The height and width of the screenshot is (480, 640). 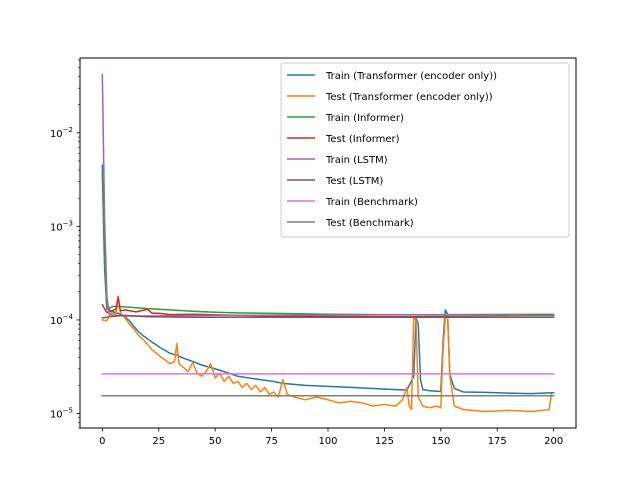 I want to click on x-tick-label: 0, so click(x=102, y=441).